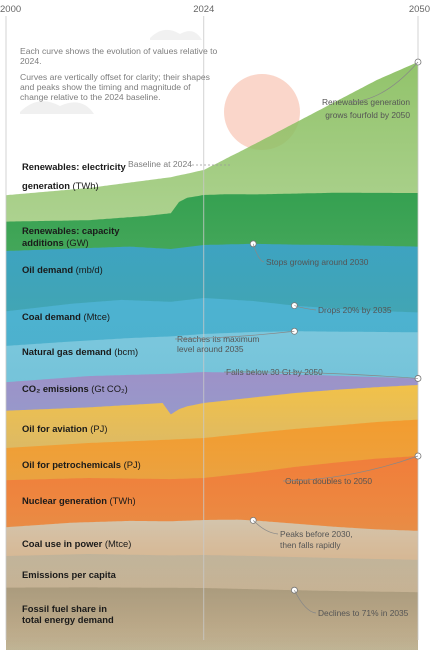 The image size is (430, 650). What do you see at coordinates (419, 9) in the screenshot?
I see `x-tick-label: 2050` at bounding box center [419, 9].